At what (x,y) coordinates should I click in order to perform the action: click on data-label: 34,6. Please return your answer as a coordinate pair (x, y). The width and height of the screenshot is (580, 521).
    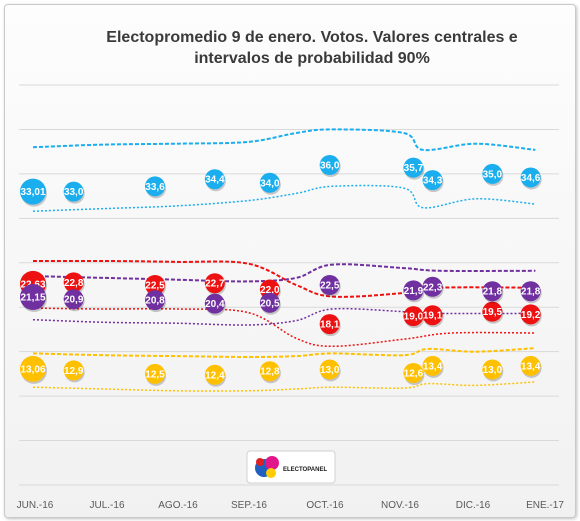
    Looking at the image, I should click on (531, 178).